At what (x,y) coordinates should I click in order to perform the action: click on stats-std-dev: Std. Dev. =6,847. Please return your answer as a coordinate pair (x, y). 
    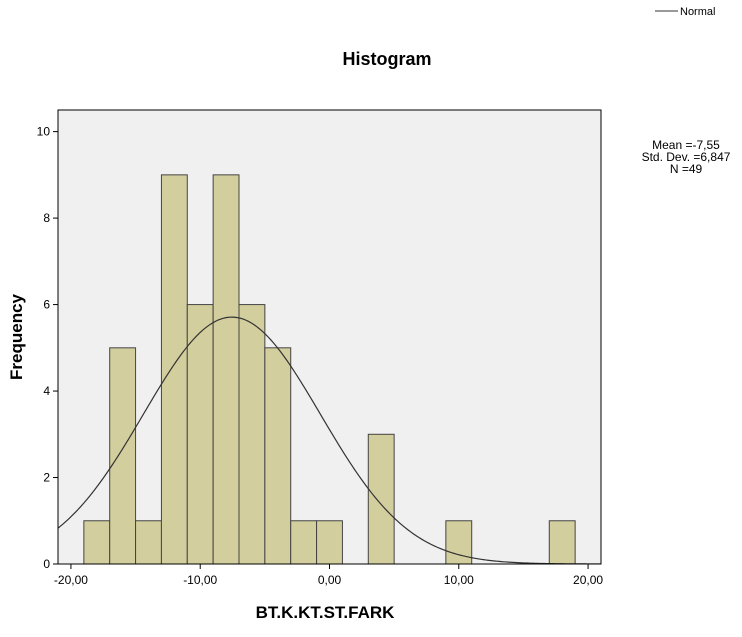
    Looking at the image, I should click on (686, 157).